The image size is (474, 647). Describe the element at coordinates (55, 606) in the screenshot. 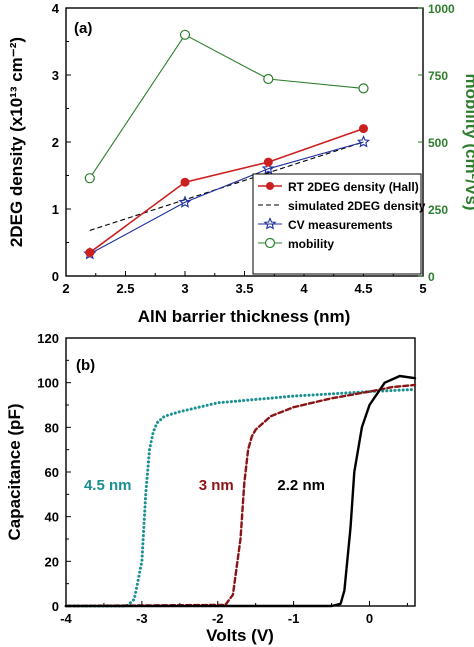

I see `panel-b-y-tick-label: 0` at that location.